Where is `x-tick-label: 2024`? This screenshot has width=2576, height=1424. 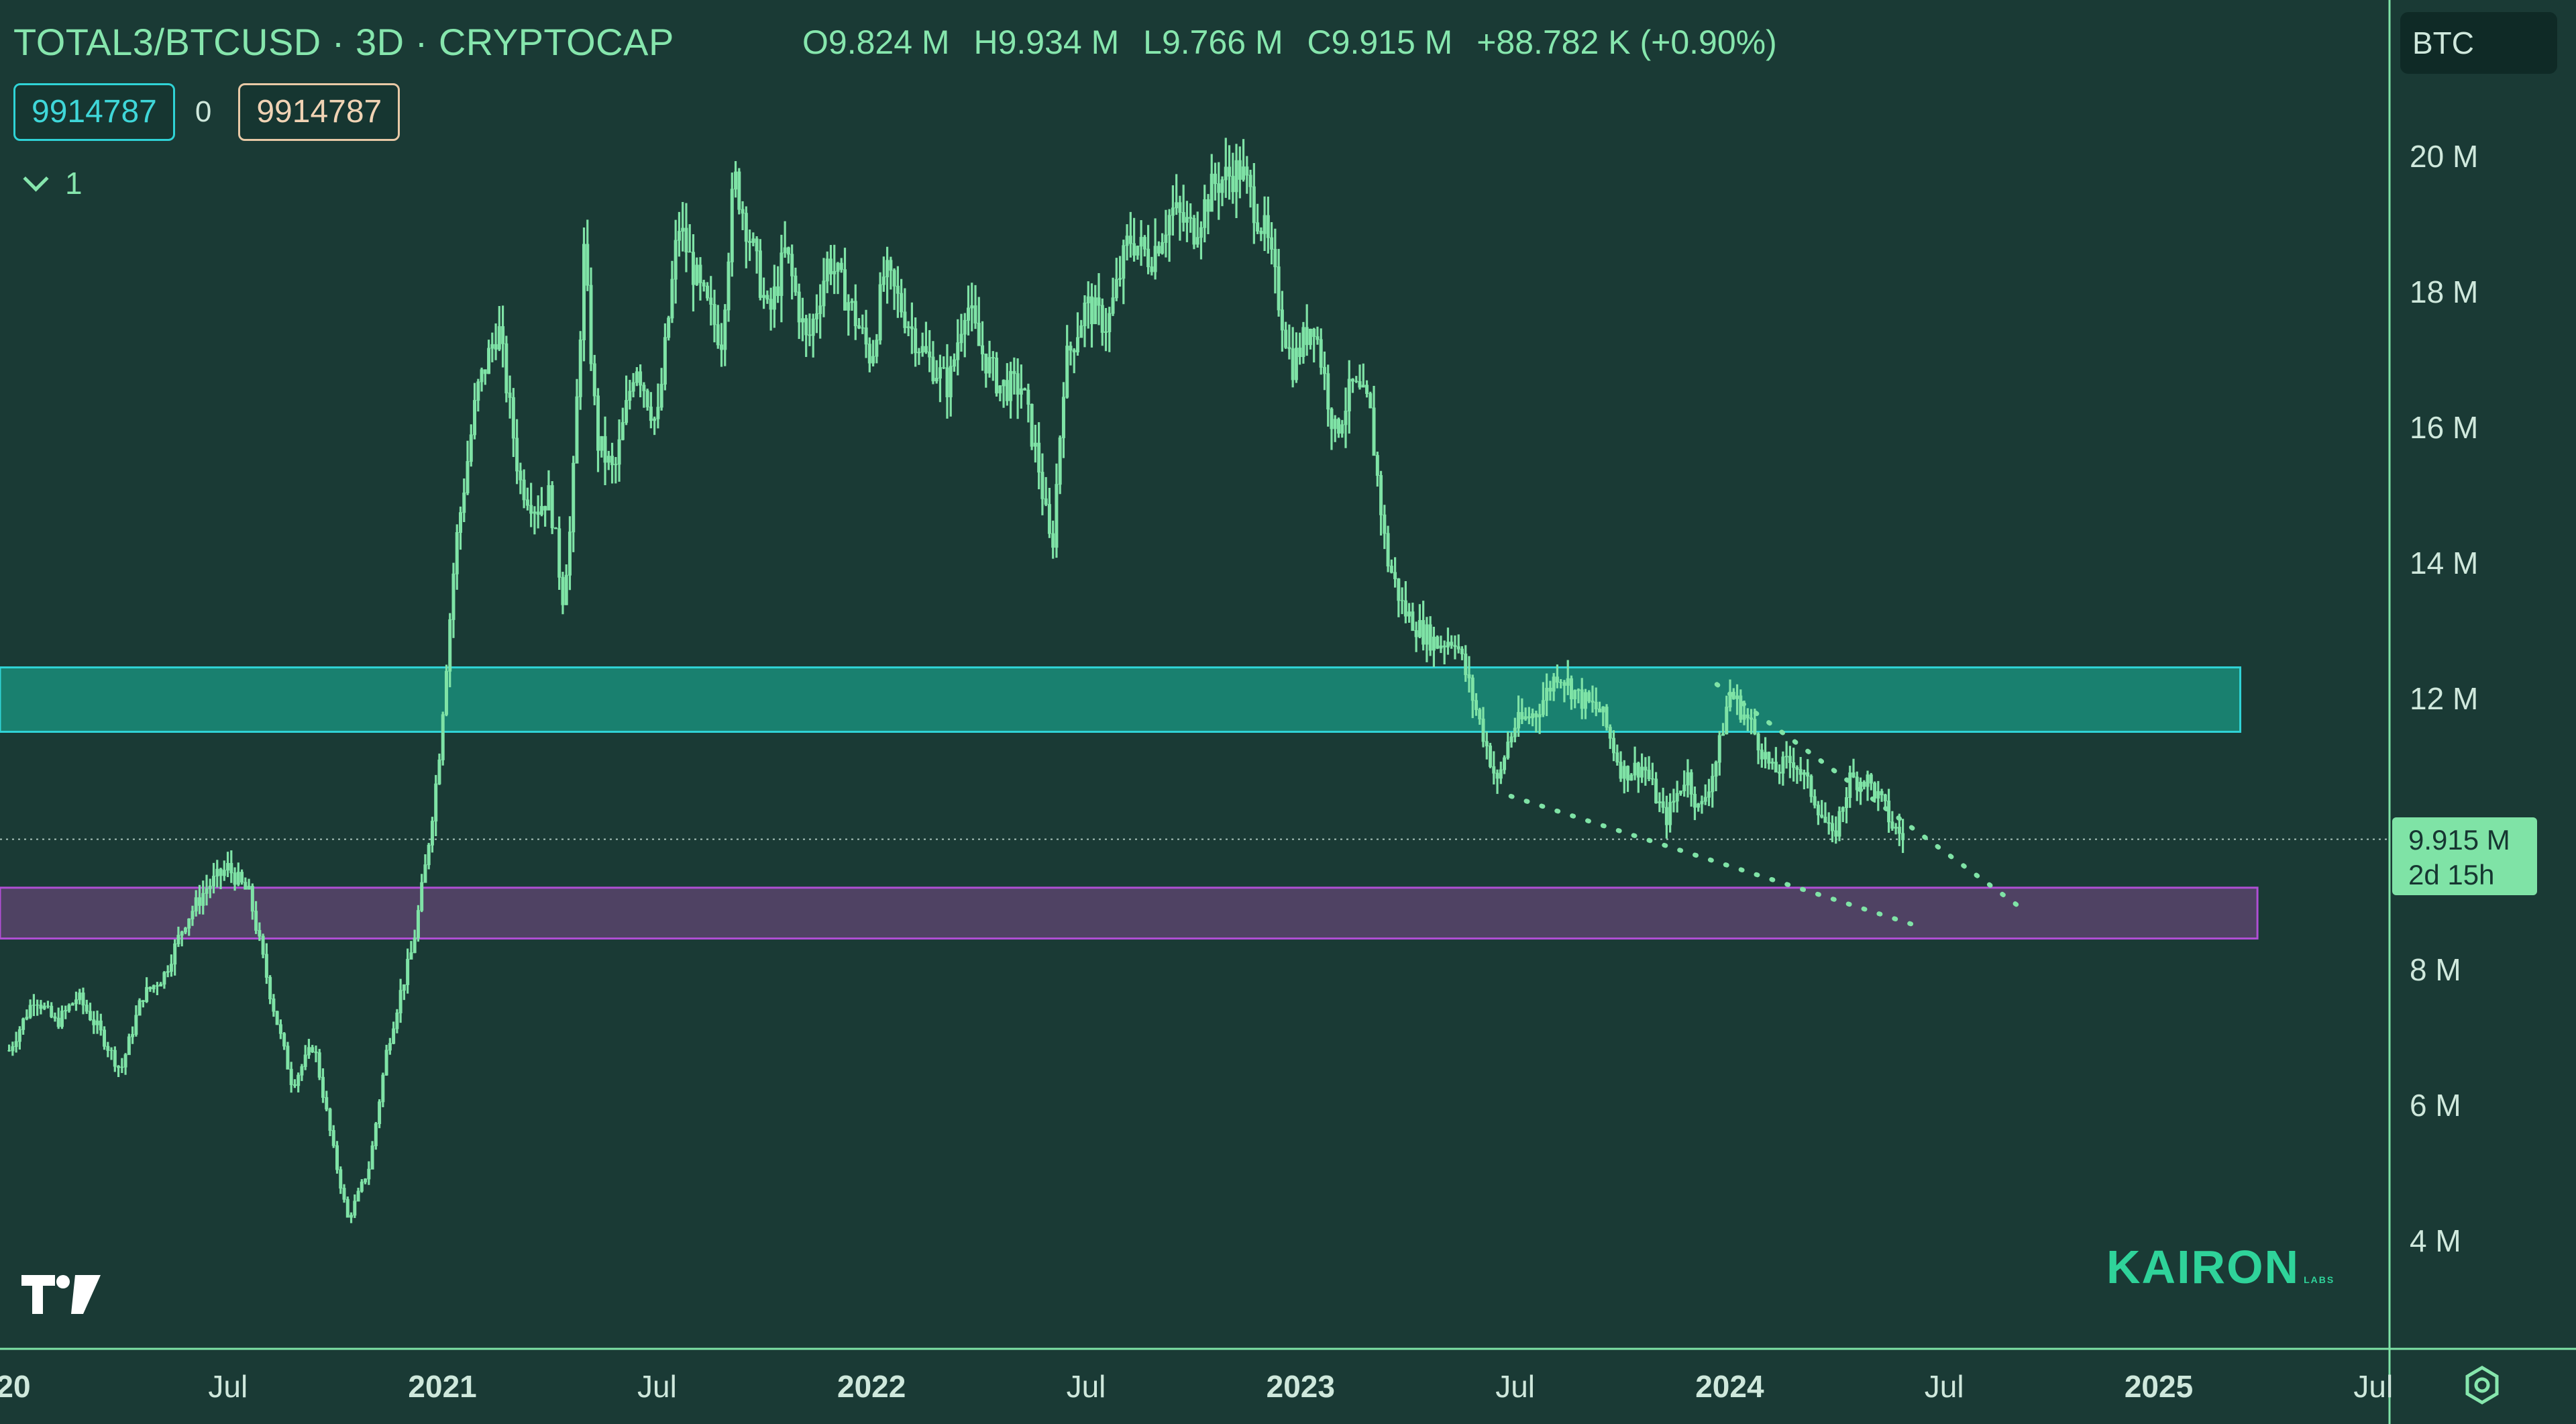 x-tick-label: 2024 is located at coordinates (1729, 1386).